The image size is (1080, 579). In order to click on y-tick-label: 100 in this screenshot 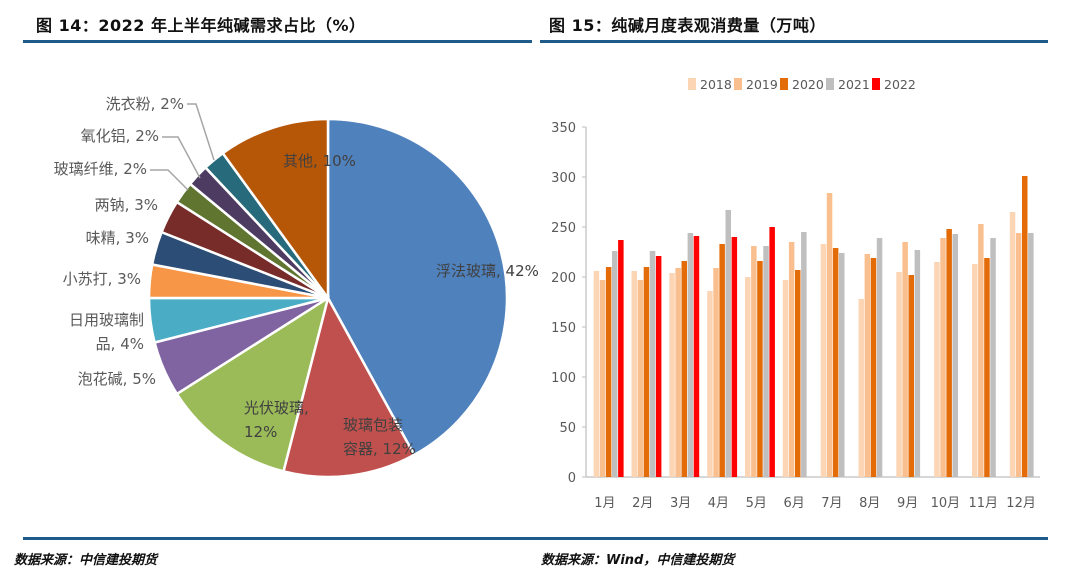, I will do `click(563, 378)`.